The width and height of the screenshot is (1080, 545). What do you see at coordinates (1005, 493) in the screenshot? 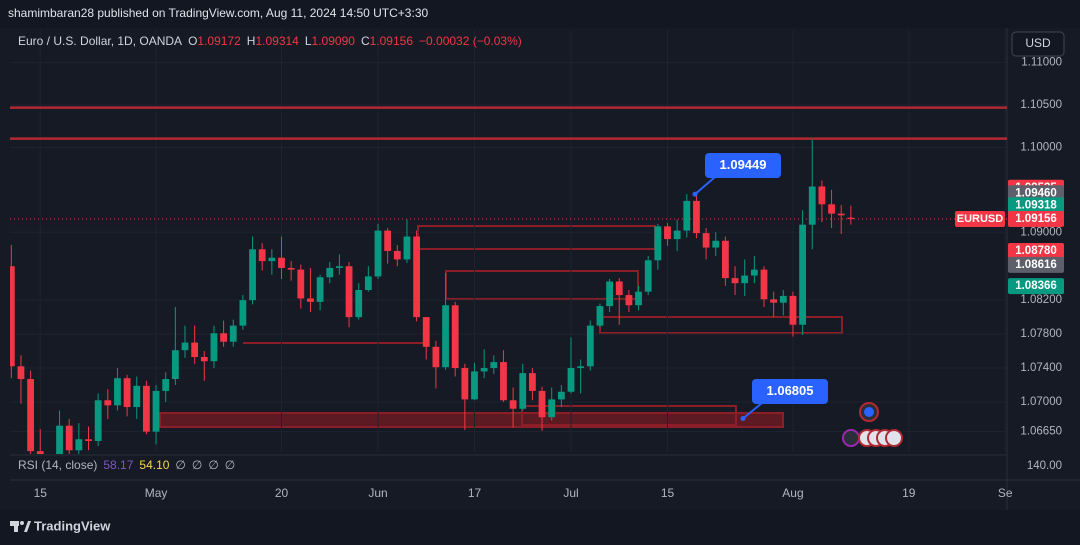
I see `x-tick-label: Se` at bounding box center [1005, 493].